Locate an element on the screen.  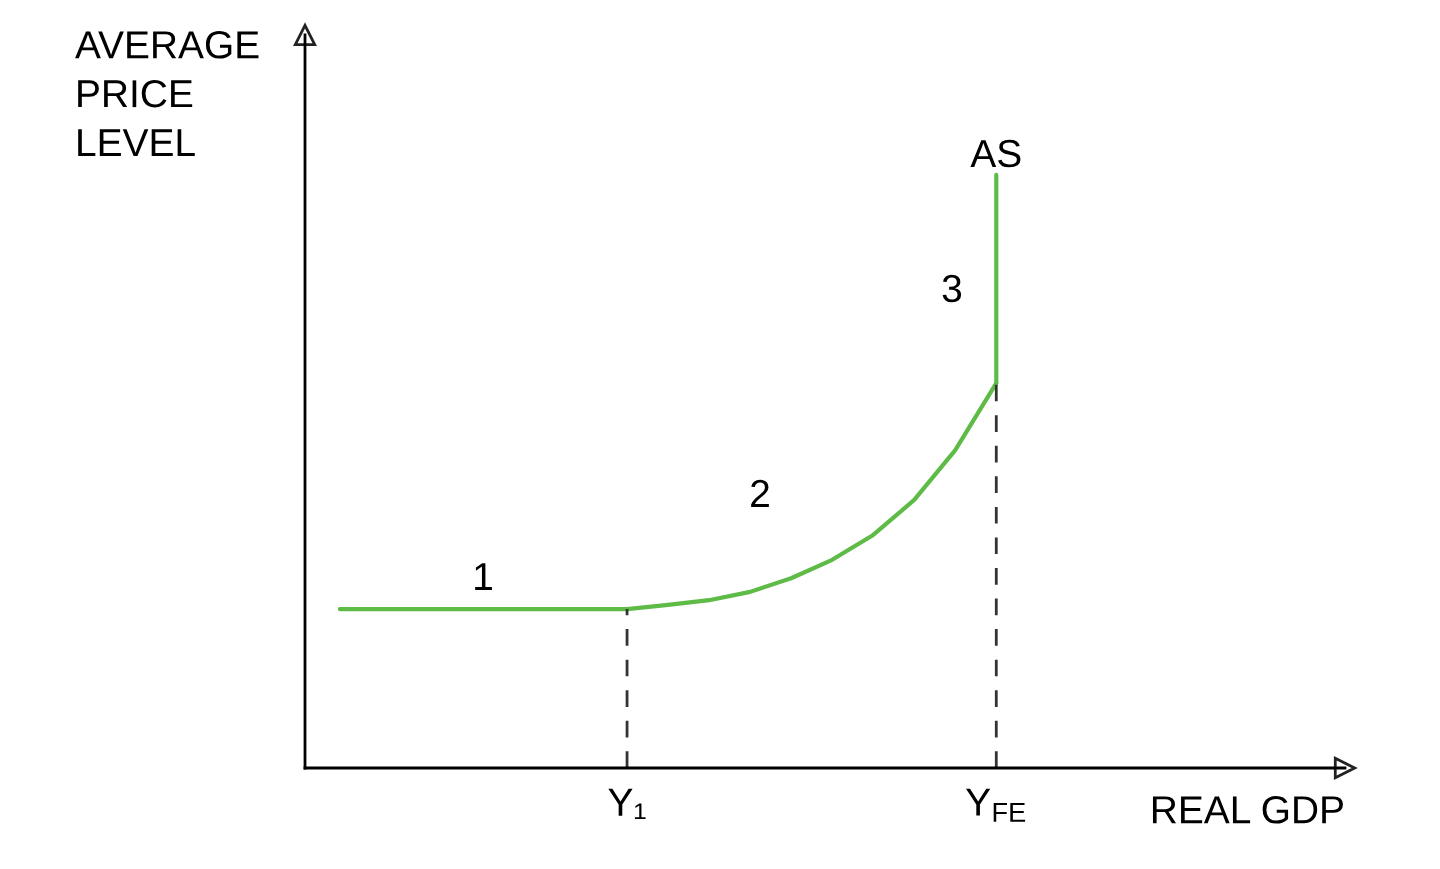
annotation: 2 is located at coordinates (760, 493).